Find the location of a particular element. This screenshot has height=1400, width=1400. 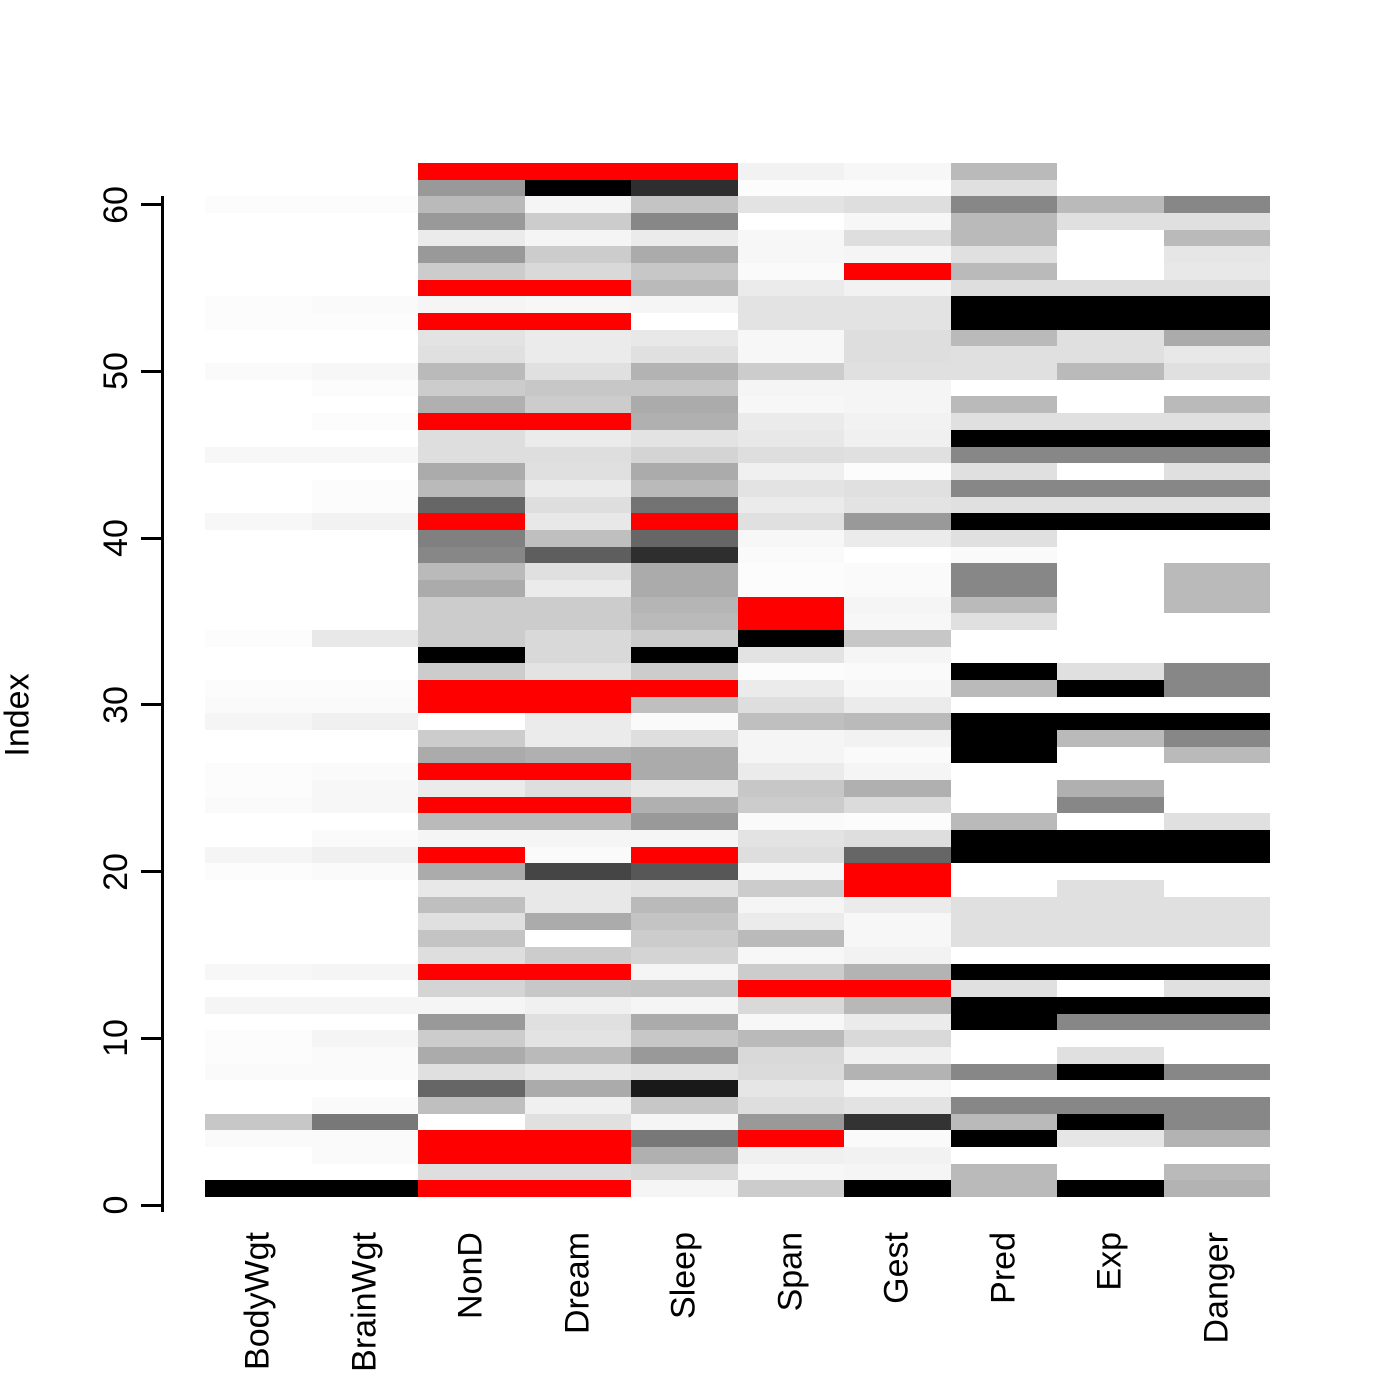

y-axis-tick-label: 60 is located at coordinates (116, 204).